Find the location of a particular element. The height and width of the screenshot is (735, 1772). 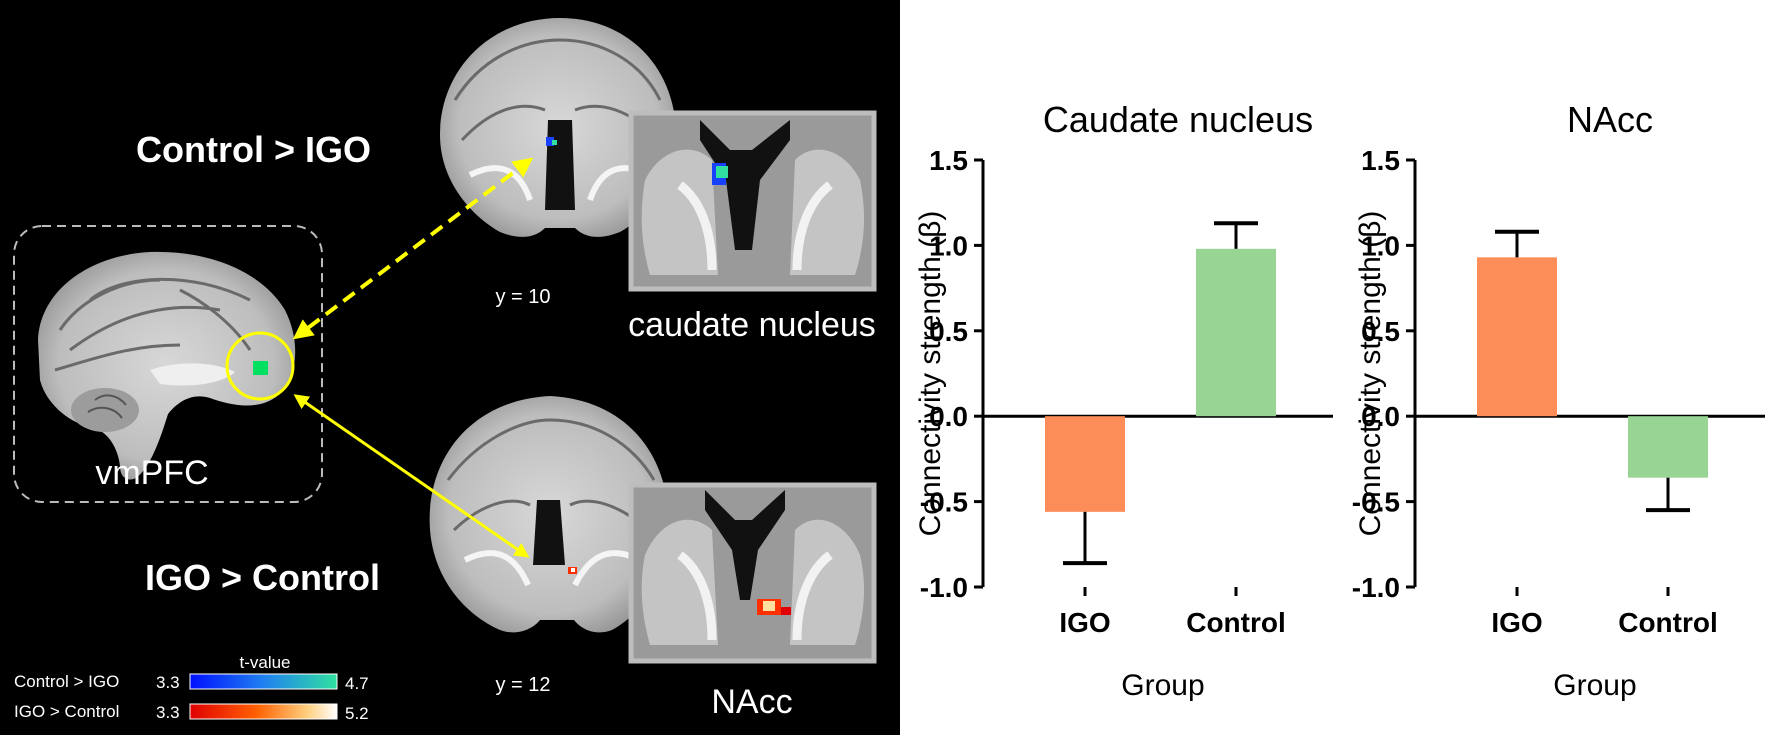

seed-frame is located at coordinates (168, 364).